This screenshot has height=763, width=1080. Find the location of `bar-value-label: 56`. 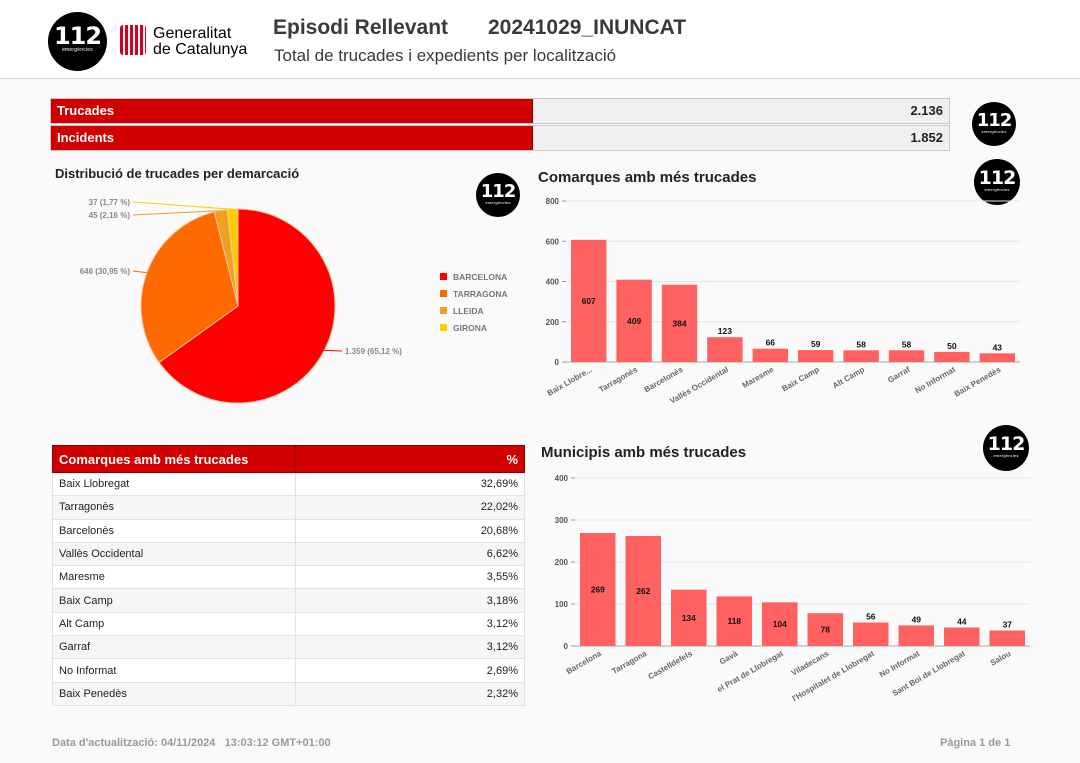

bar-value-label: 56 is located at coordinates (871, 617).